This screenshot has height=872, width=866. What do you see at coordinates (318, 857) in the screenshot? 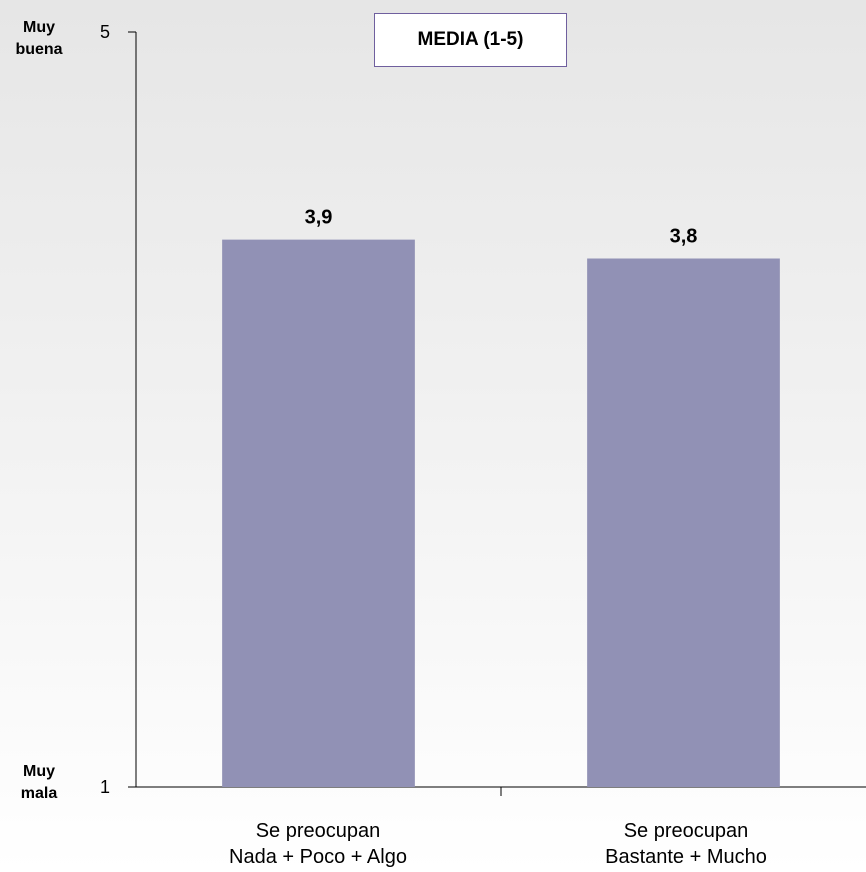
I see `category-label-1-line-2: Nada + Poco + Algo` at bounding box center [318, 857].